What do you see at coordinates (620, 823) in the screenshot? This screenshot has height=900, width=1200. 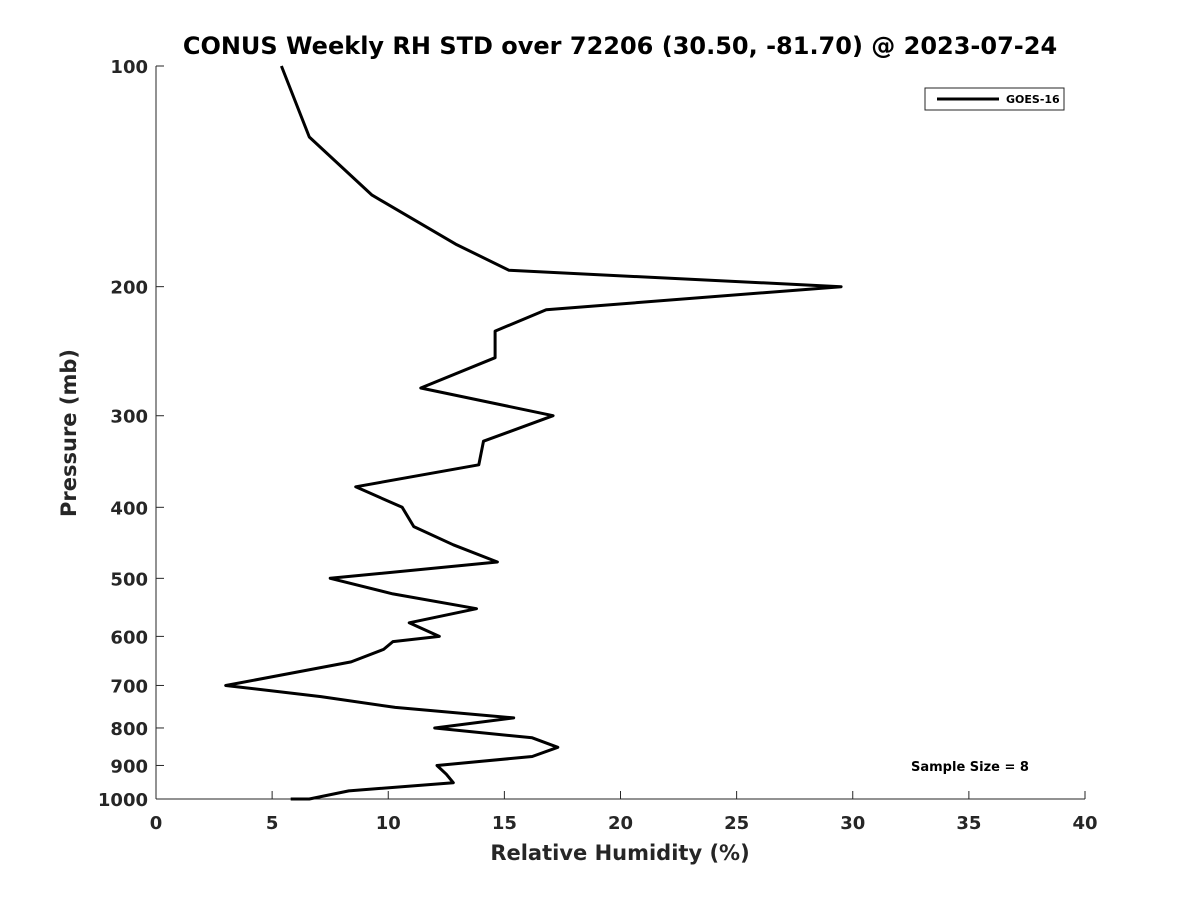 I see `x-tick-label: 20` at bounding box center [620, 823].